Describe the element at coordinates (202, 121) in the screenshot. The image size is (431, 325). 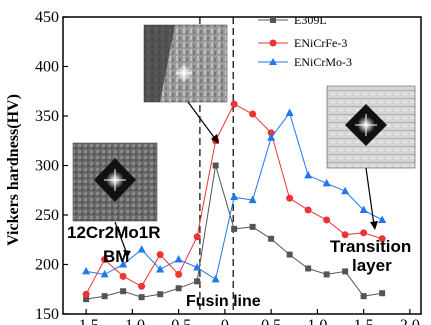
I see `fusion-line-arrow` at that location.